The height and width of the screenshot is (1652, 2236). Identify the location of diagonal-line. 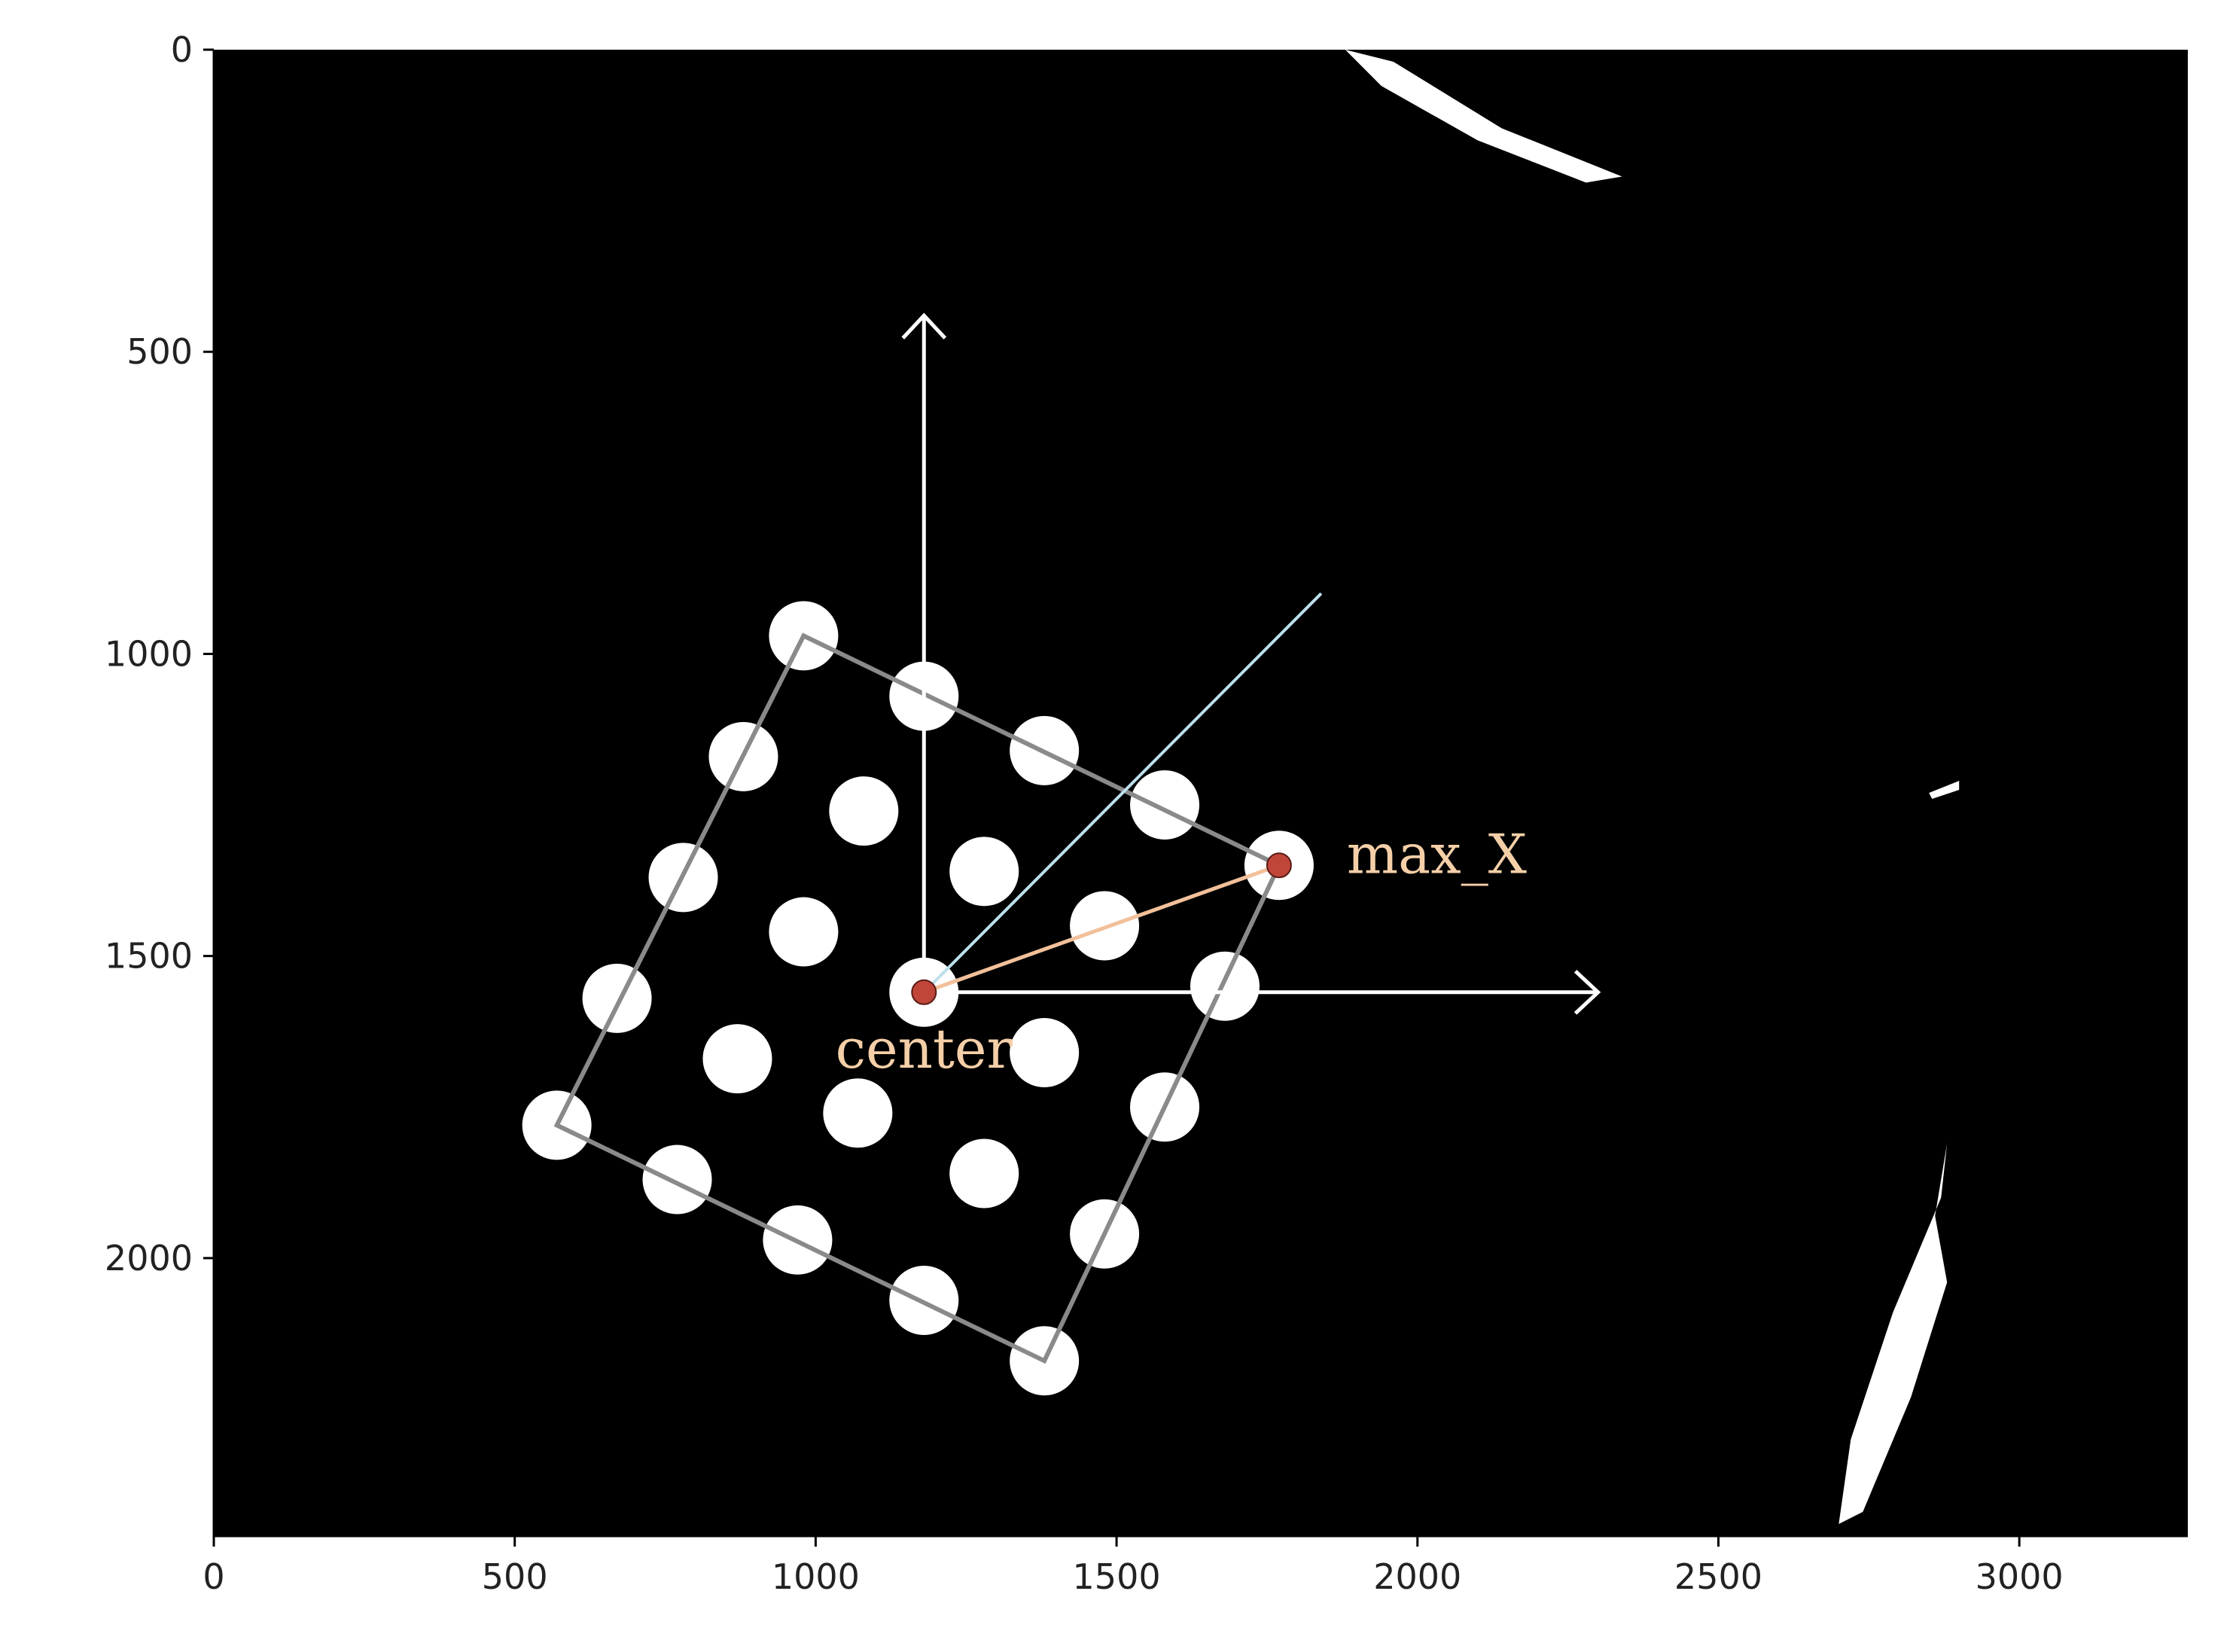
(1122, 793).